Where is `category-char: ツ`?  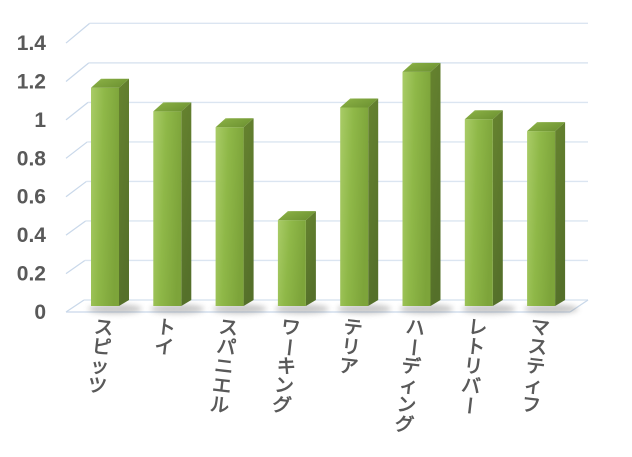 category-char: ツ is located at coordinates (97, 386).